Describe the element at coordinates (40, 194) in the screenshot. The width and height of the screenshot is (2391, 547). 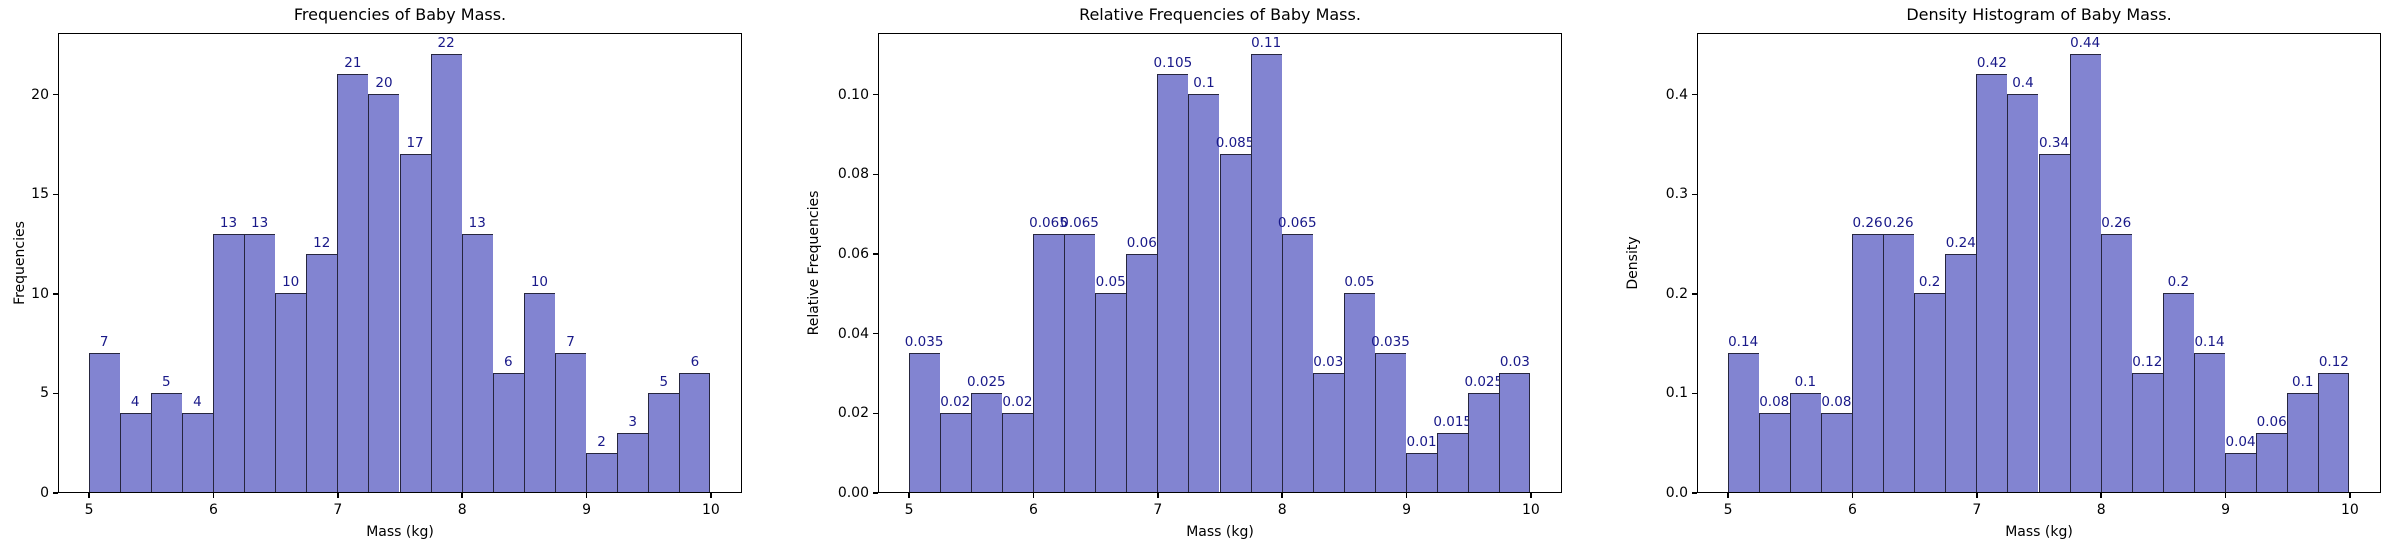
I see `y-tick-label: 15` at that location.